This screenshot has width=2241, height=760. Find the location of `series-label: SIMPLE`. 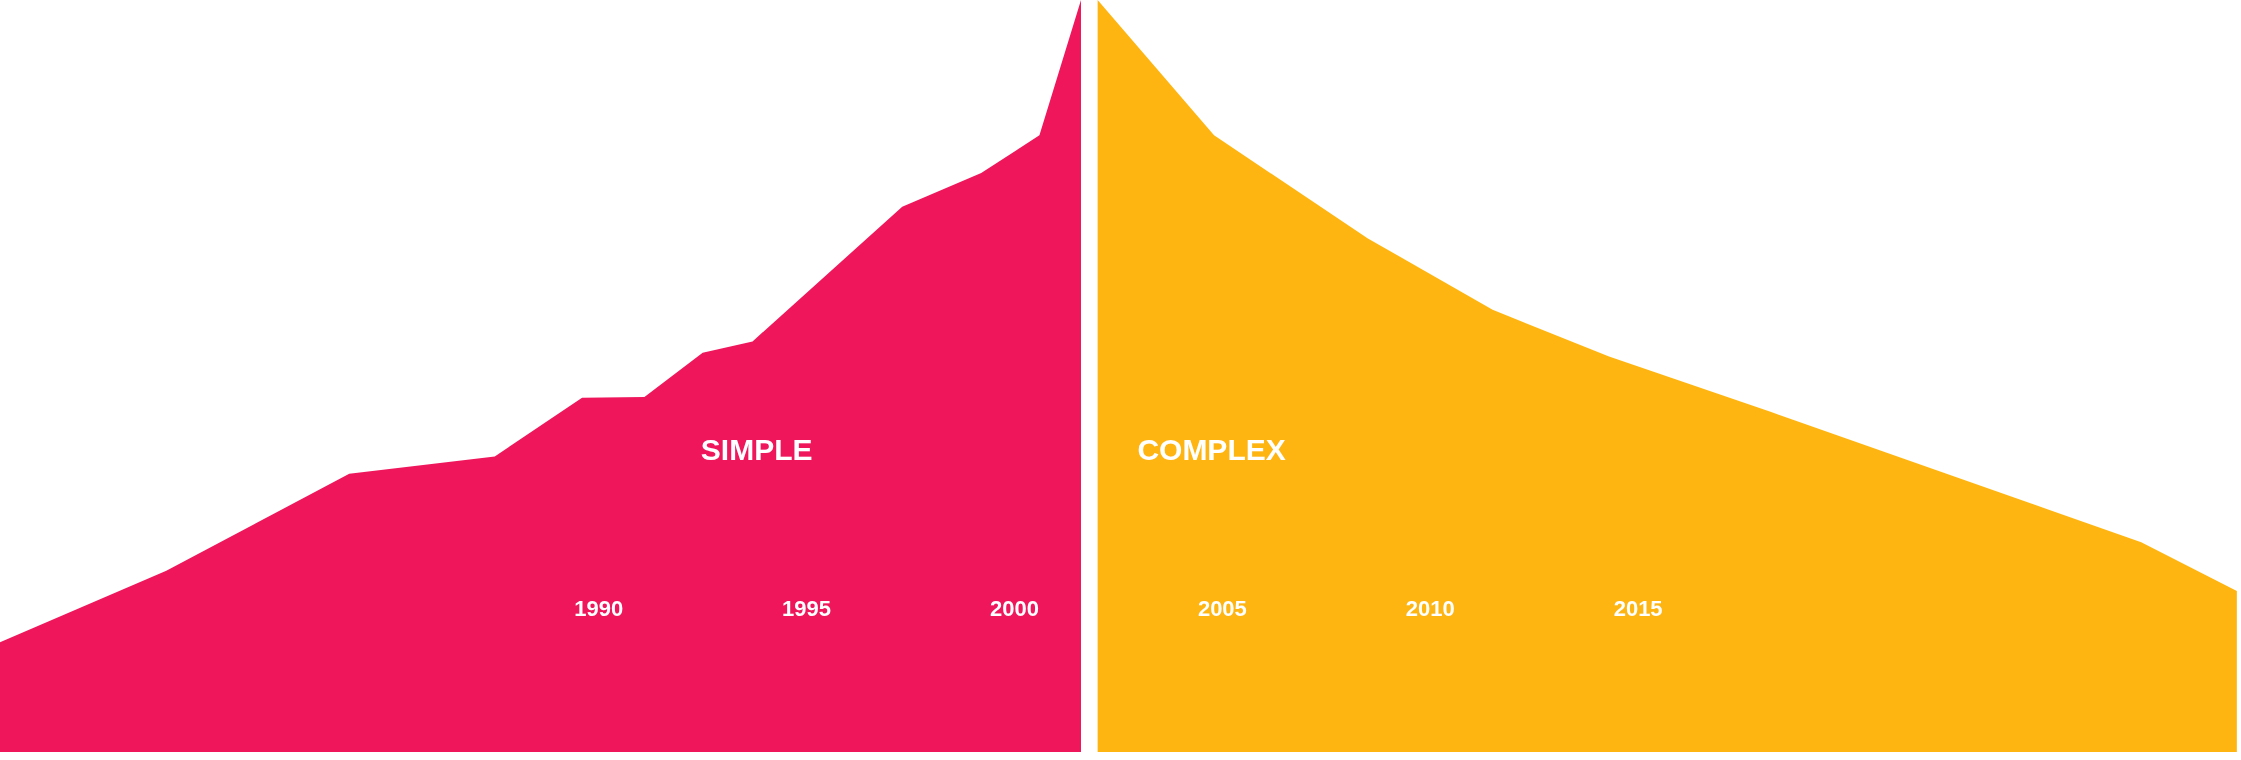

series-label: SIMPLE is located at coordinates (756, 450).